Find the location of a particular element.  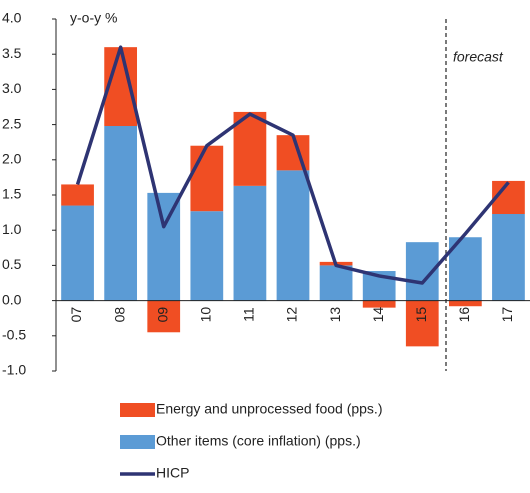

y-tick-label: -1.0 is located at coordinates (14, 370).